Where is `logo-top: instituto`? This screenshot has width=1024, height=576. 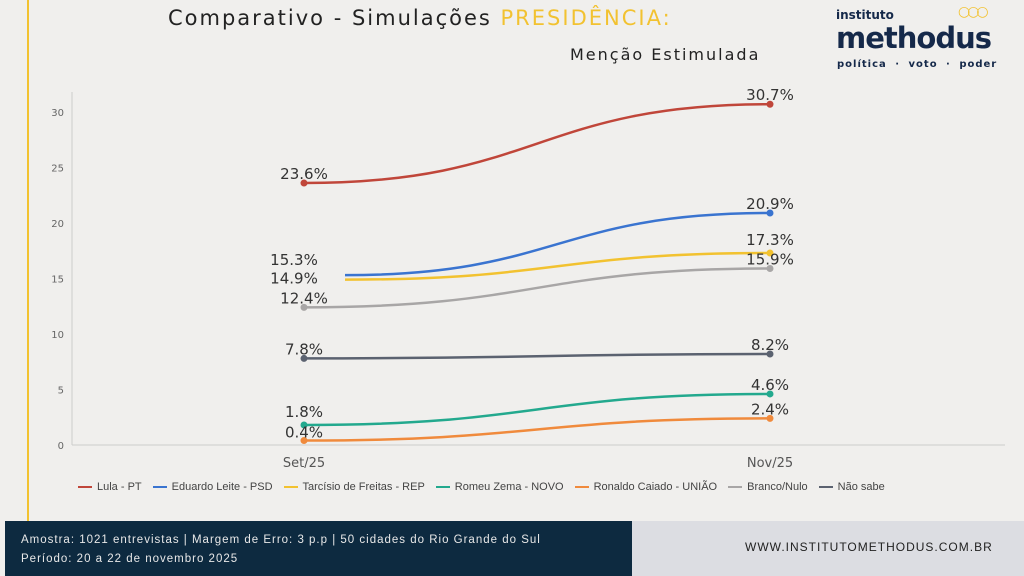
logo-top: instituto is located at coordinates (865, 15).